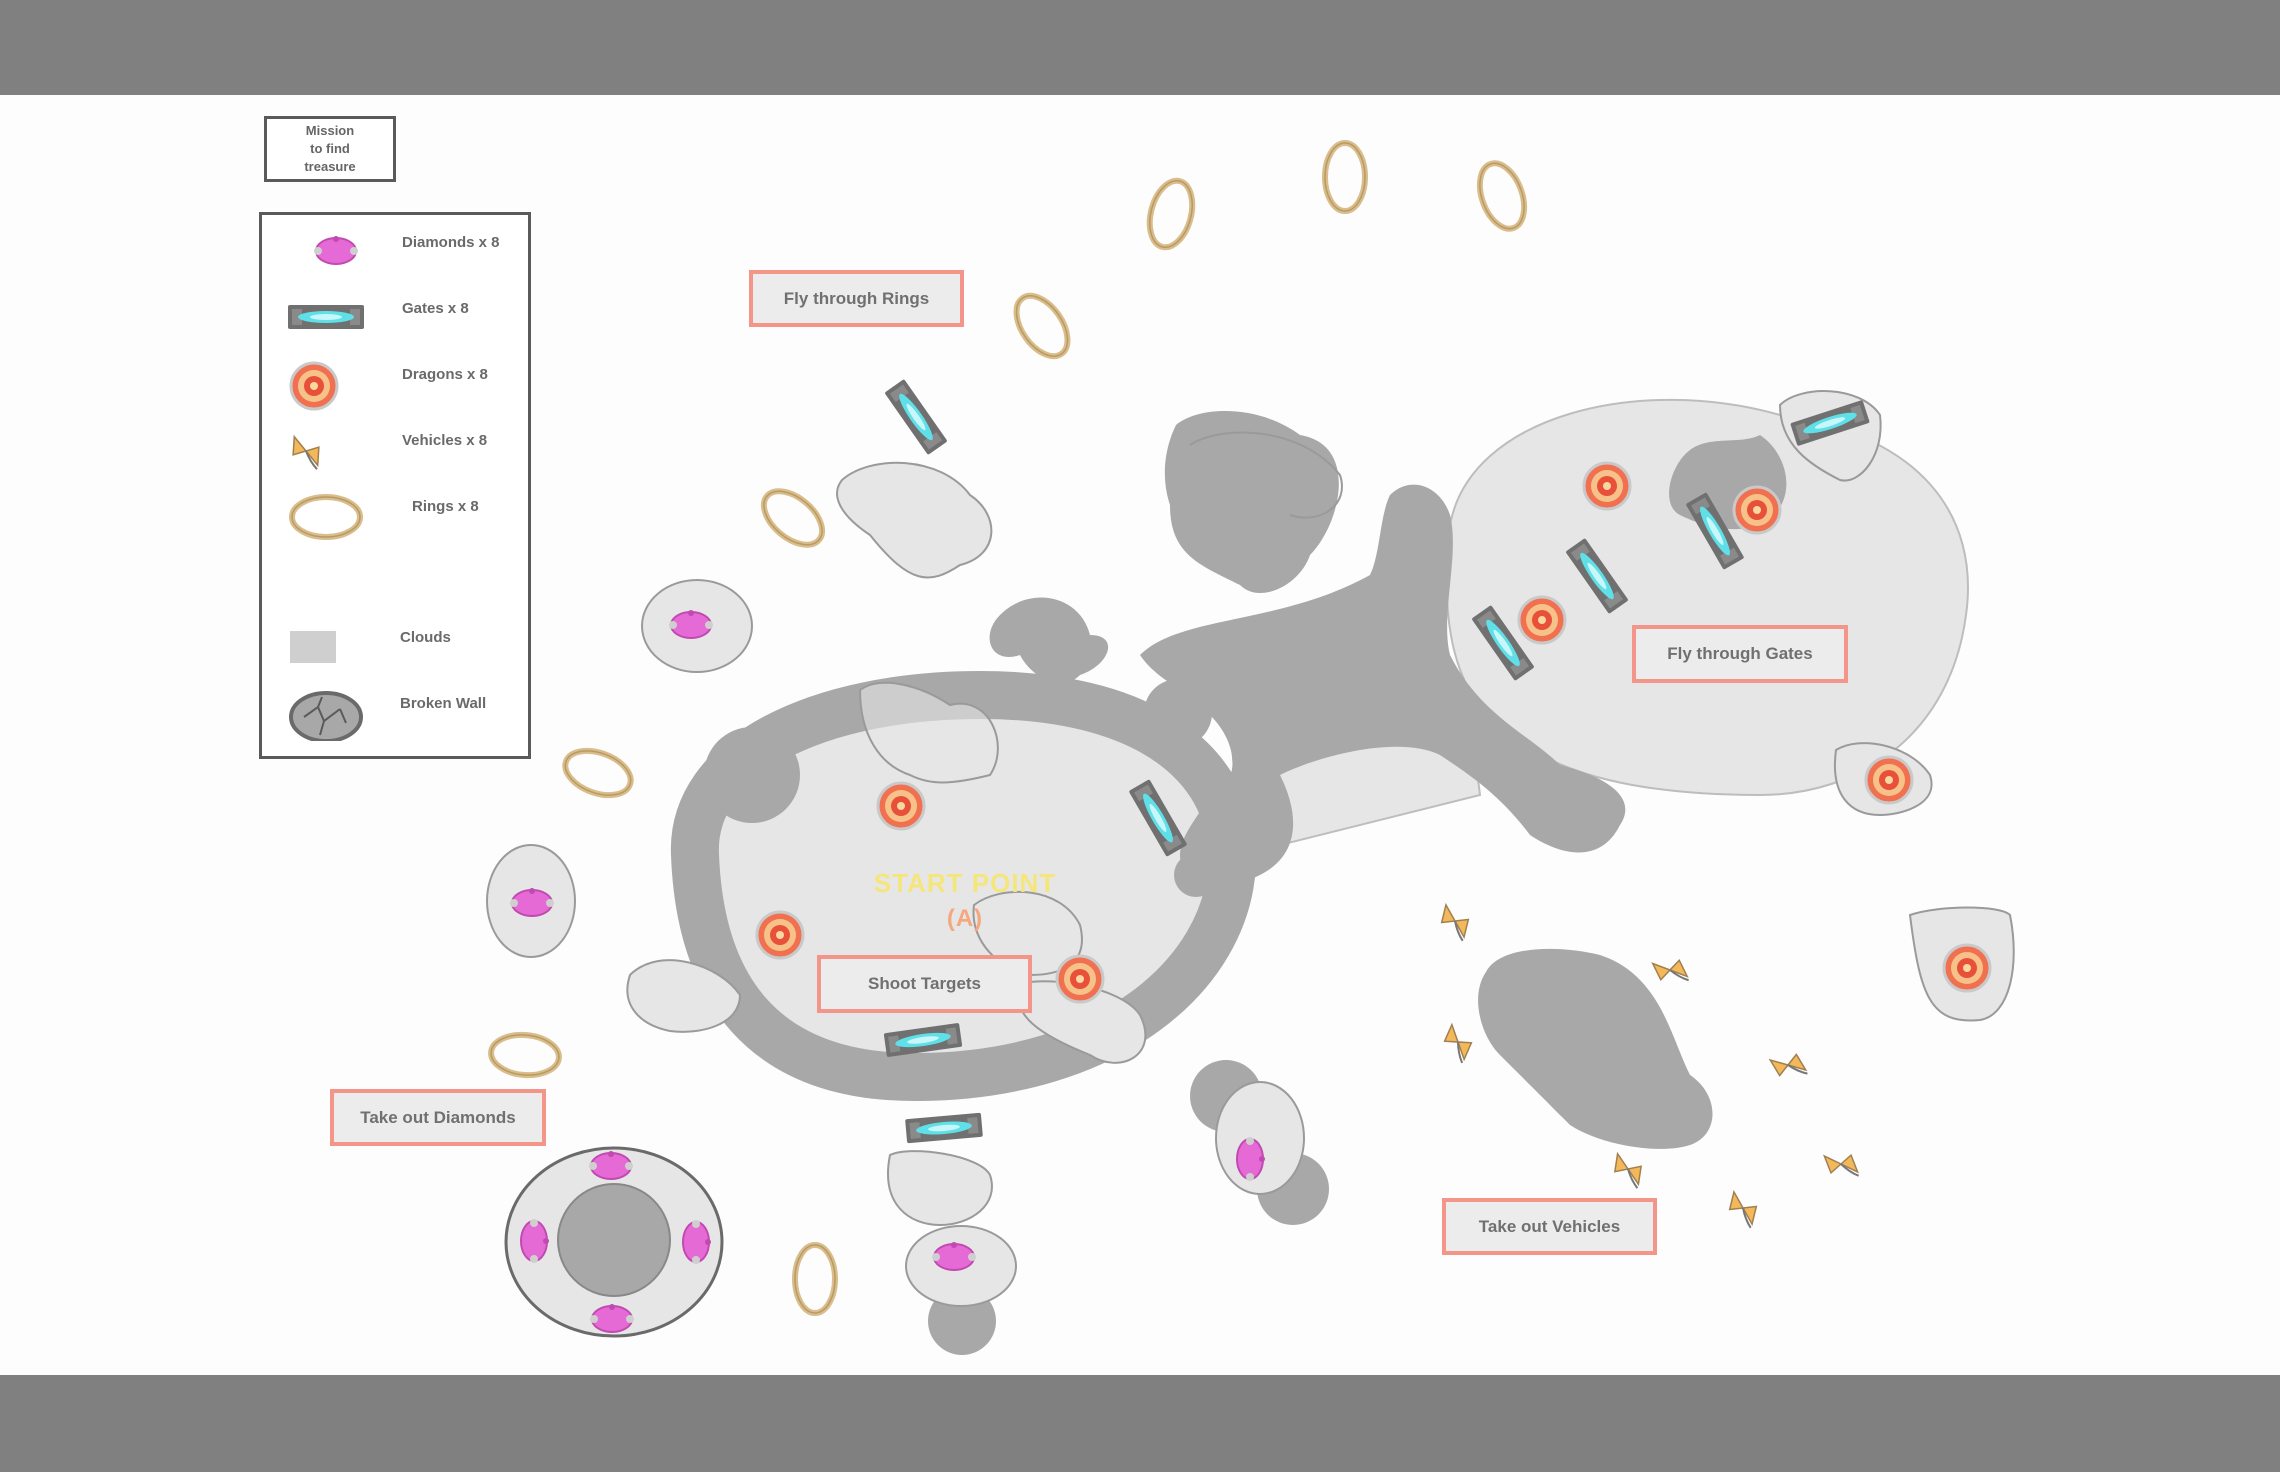  What do you see at coordinates (435, 308) in the screenshot?
I see `legend-label-gate: Gates x 8` at bounding box center [435, 308].